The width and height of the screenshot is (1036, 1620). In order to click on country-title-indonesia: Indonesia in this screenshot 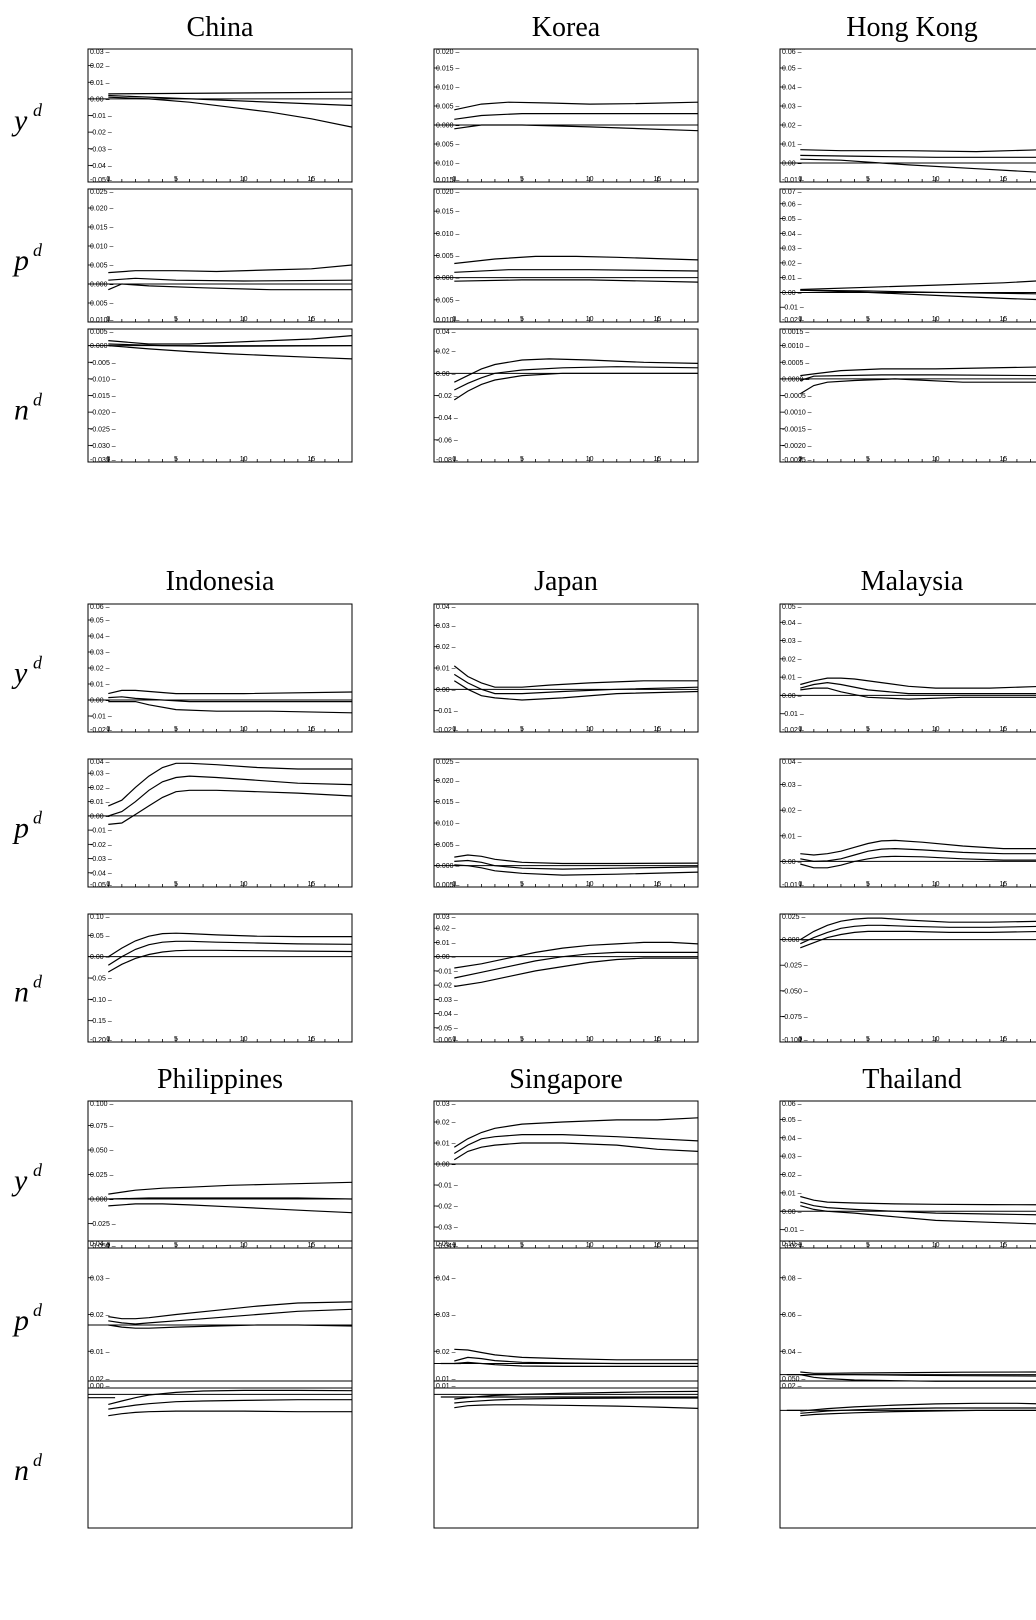, I will do `click(220, 581)`.